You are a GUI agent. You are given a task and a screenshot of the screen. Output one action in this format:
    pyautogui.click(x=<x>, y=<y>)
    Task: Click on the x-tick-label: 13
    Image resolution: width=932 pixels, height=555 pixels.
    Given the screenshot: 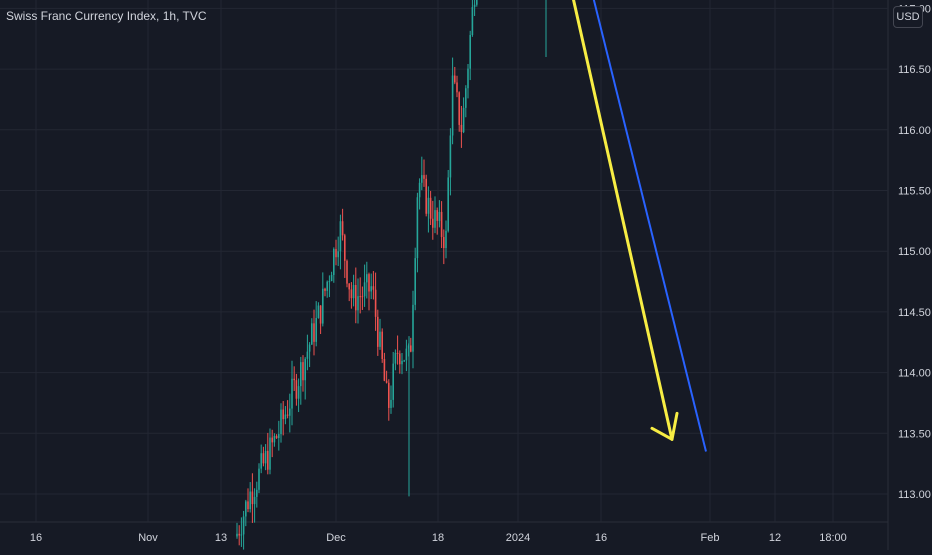 What is the action you would take?
    pyautogui.click(x=221, y=538)
    